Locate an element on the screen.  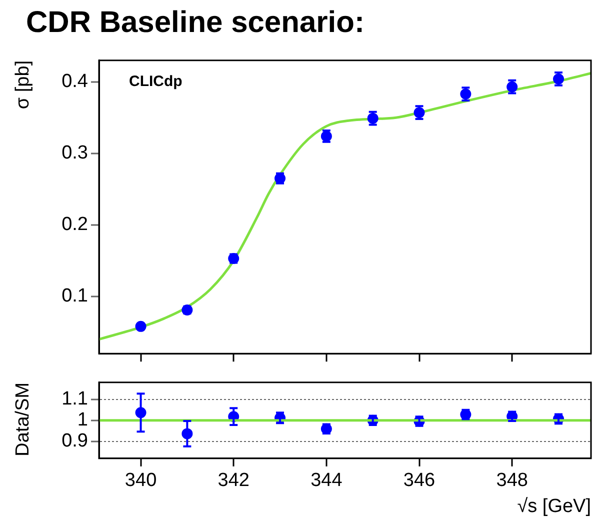
x-tick-label: 342 is located at coordinates (234, 481).